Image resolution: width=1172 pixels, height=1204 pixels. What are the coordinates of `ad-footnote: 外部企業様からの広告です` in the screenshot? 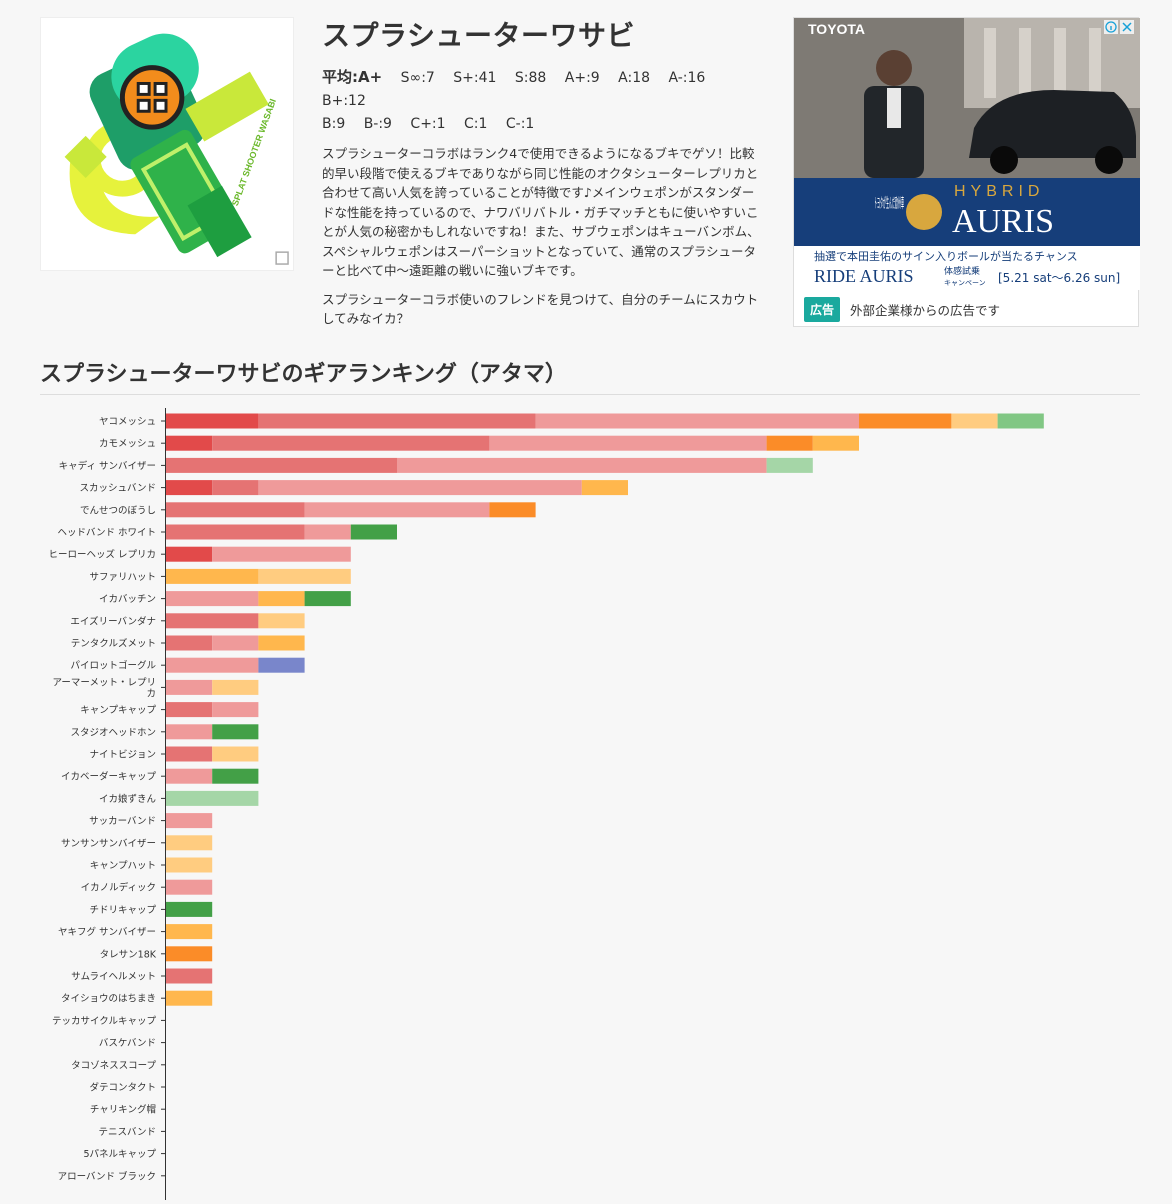 It's located at (925, 310).